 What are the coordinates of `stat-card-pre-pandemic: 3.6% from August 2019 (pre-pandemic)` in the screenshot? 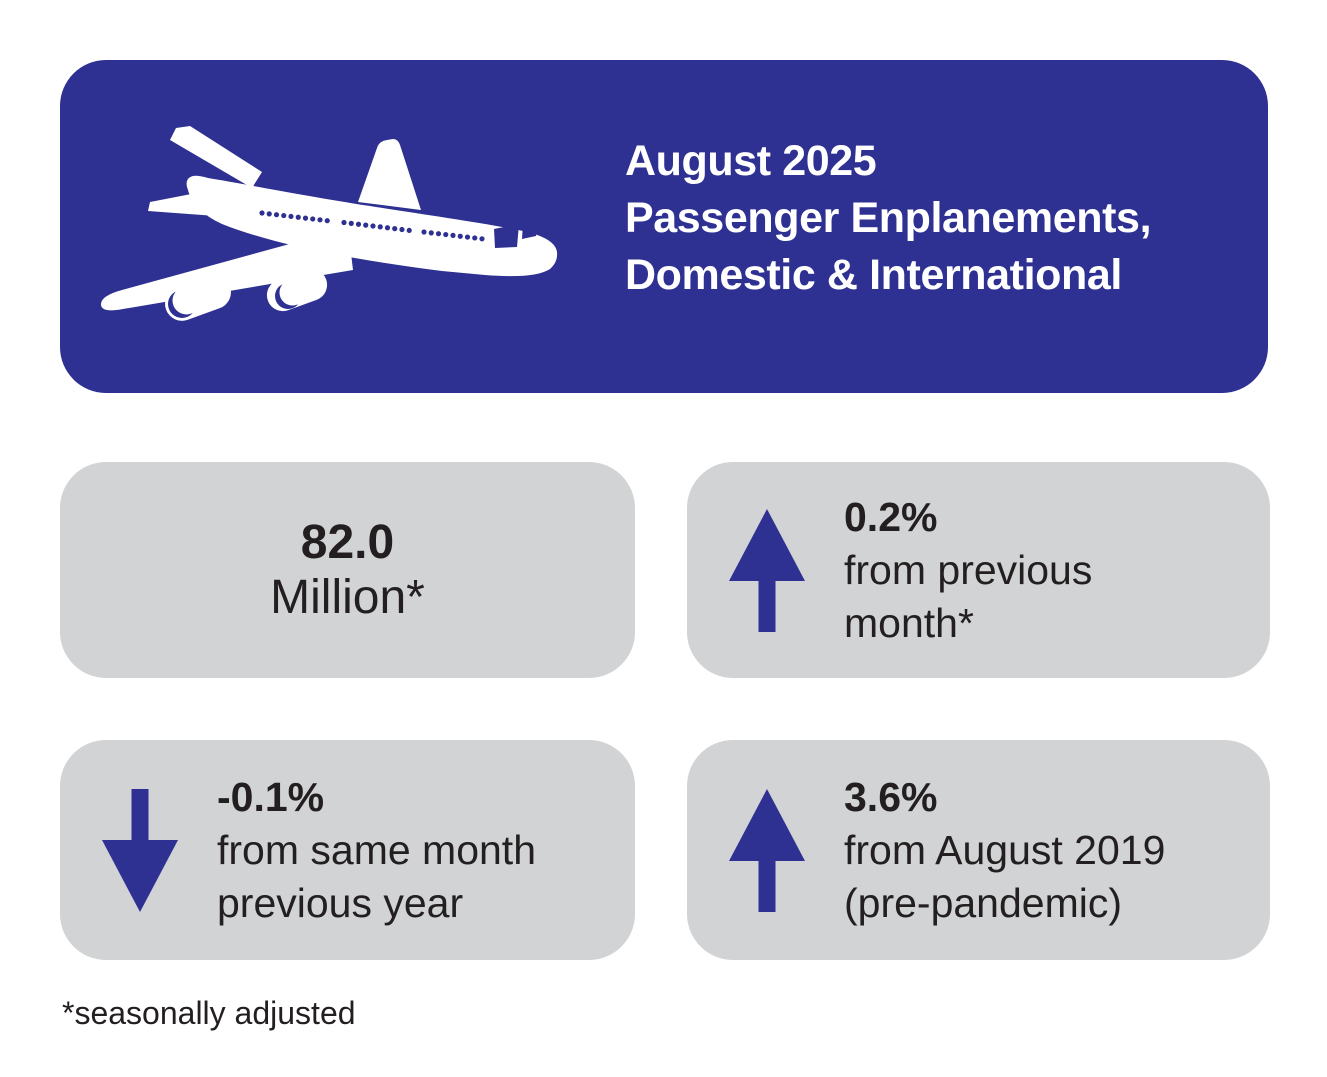 It's located at (978, 850).